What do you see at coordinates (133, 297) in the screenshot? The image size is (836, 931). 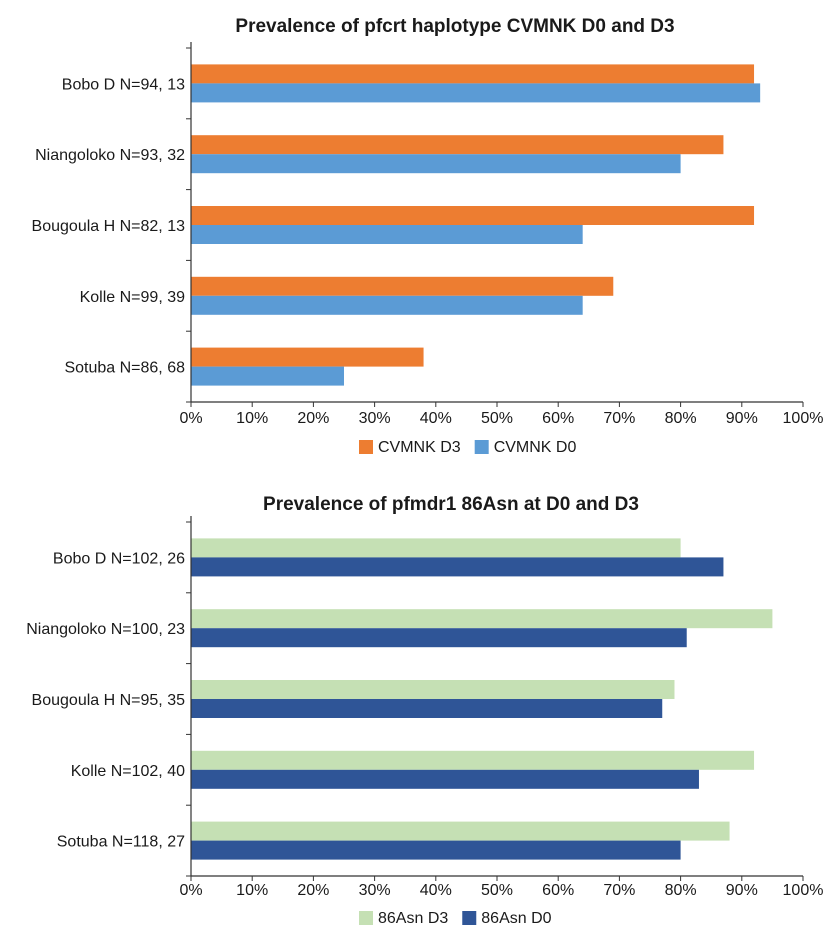 I see `category-label: Kolle N=99, 39` at bounding box center [133, 297].